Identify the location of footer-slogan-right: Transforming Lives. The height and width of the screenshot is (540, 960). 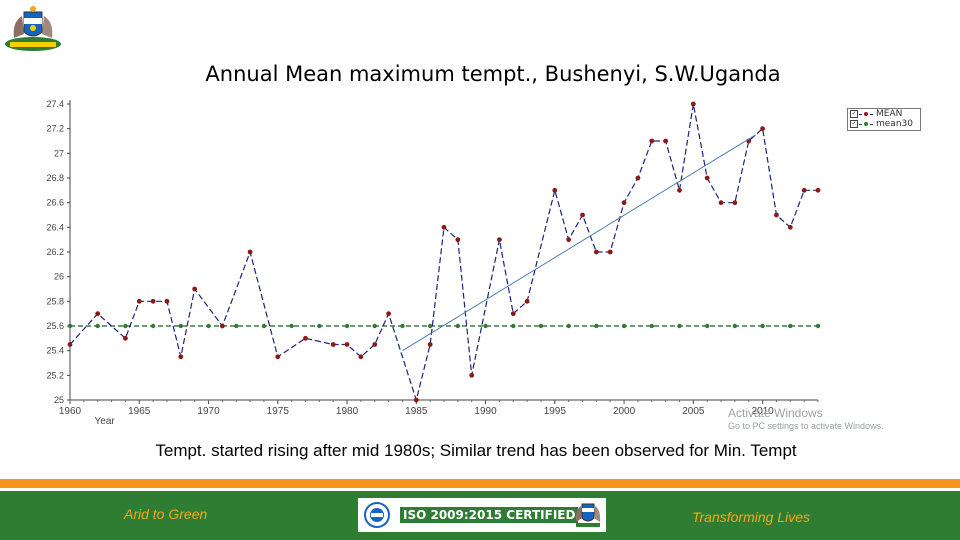
(751, 517).